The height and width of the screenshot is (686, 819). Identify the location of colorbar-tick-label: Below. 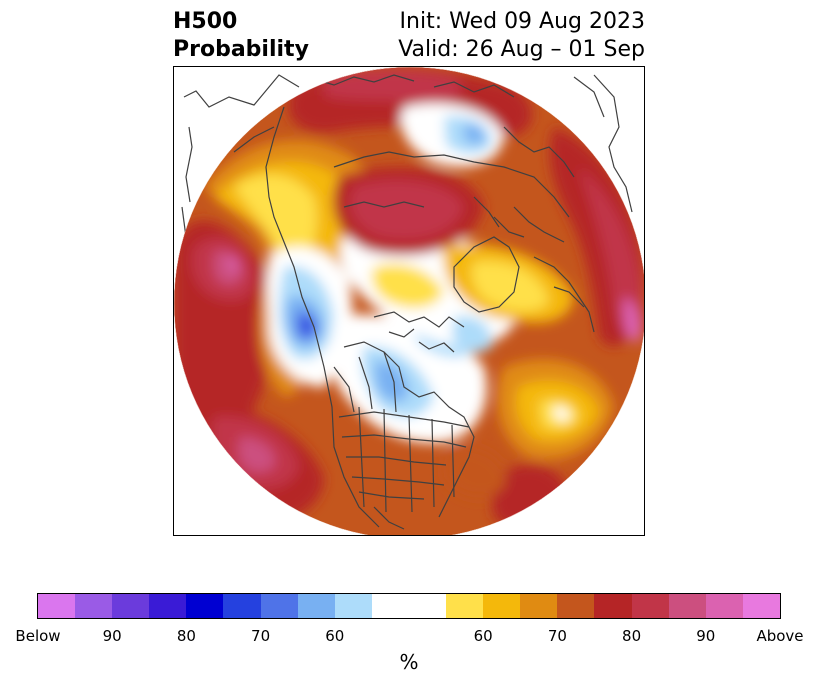
(38, 636).